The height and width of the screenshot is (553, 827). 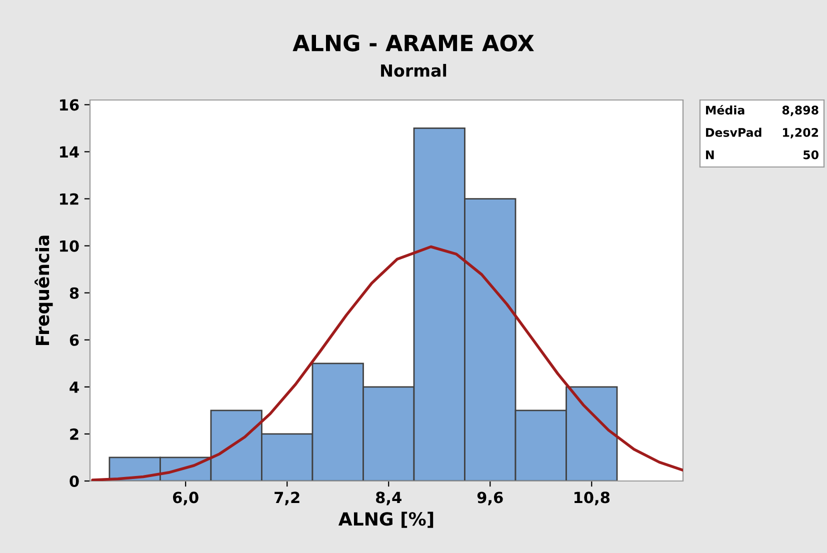 What do you see at coordinates (389, 499) in the screenshot?
I see `x-tick-label: 8,4` at bounding box center [389, 499].